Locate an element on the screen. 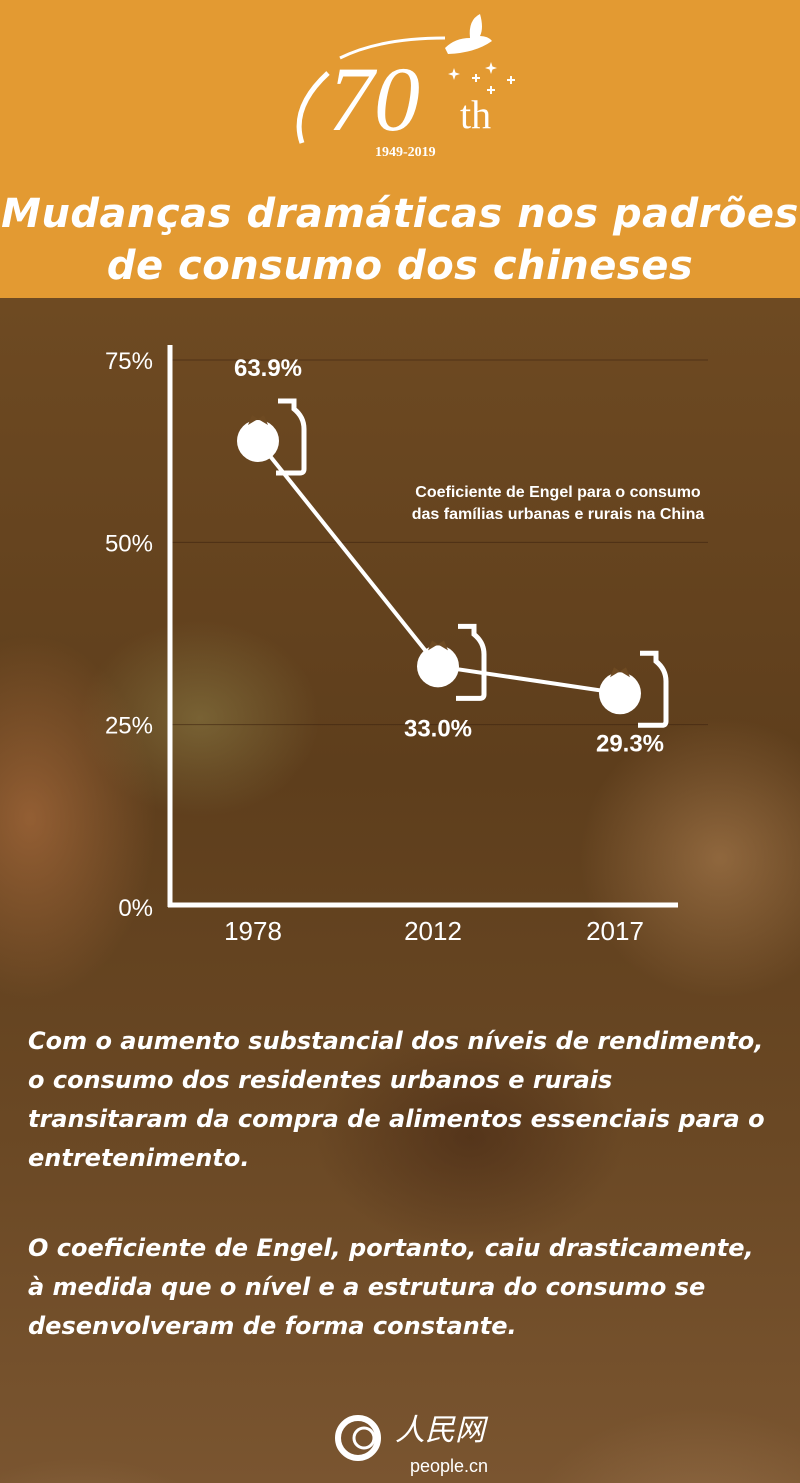 Image resolution: width=800 pixels, height=1483 pixels. stars-icon is located at coordinates (481, 78).